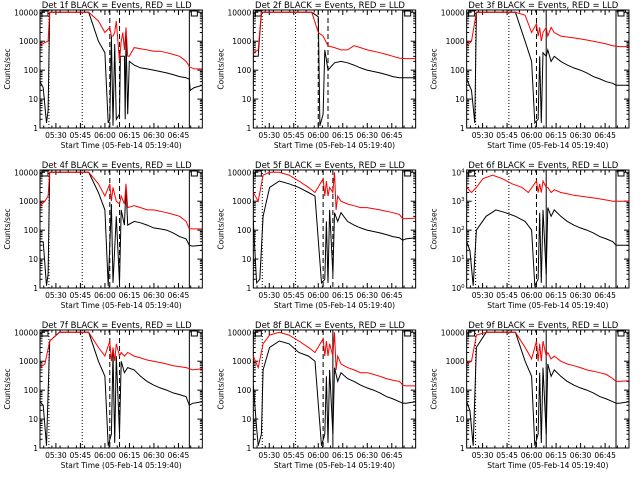 The height and width of the screenshot is (480, 640). I want to click on panel-title: Det 1f BLACK = Events, RED = LLD, so click(117, 6).